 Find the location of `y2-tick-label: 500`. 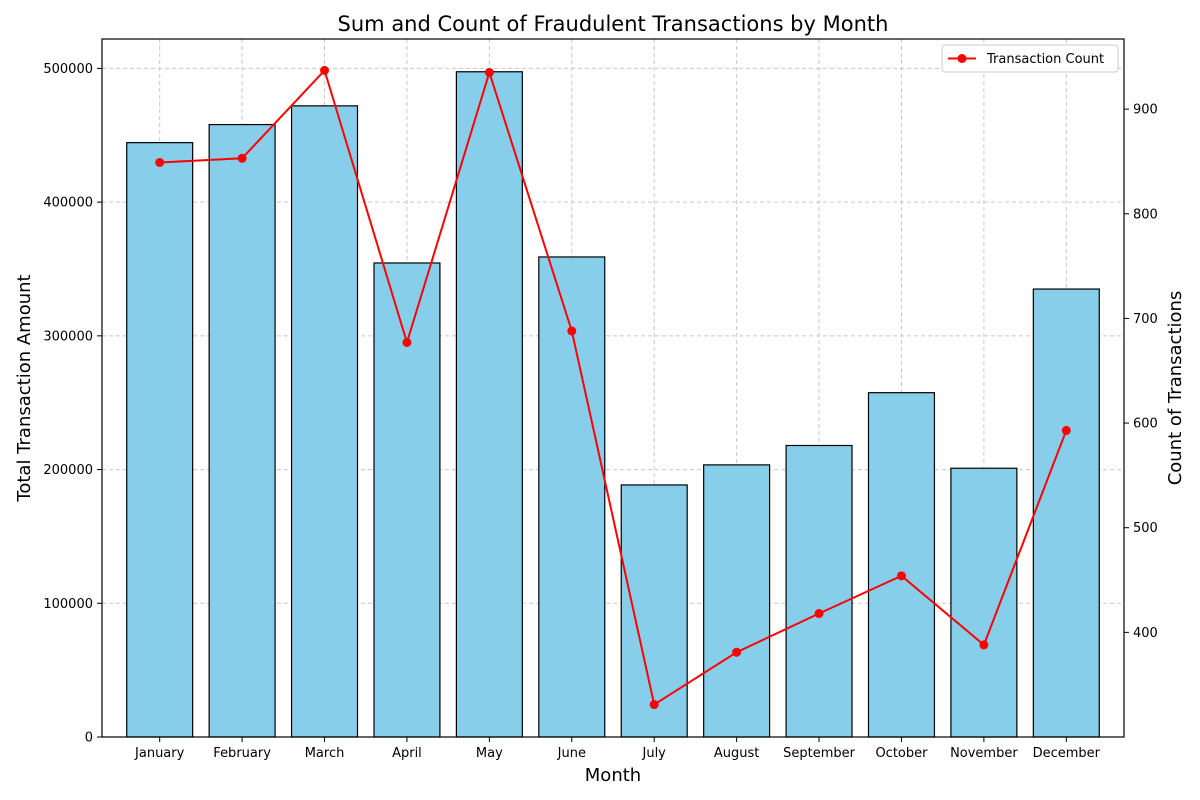

y2-tick-label: 500 is located at coordinates (1145, 528).